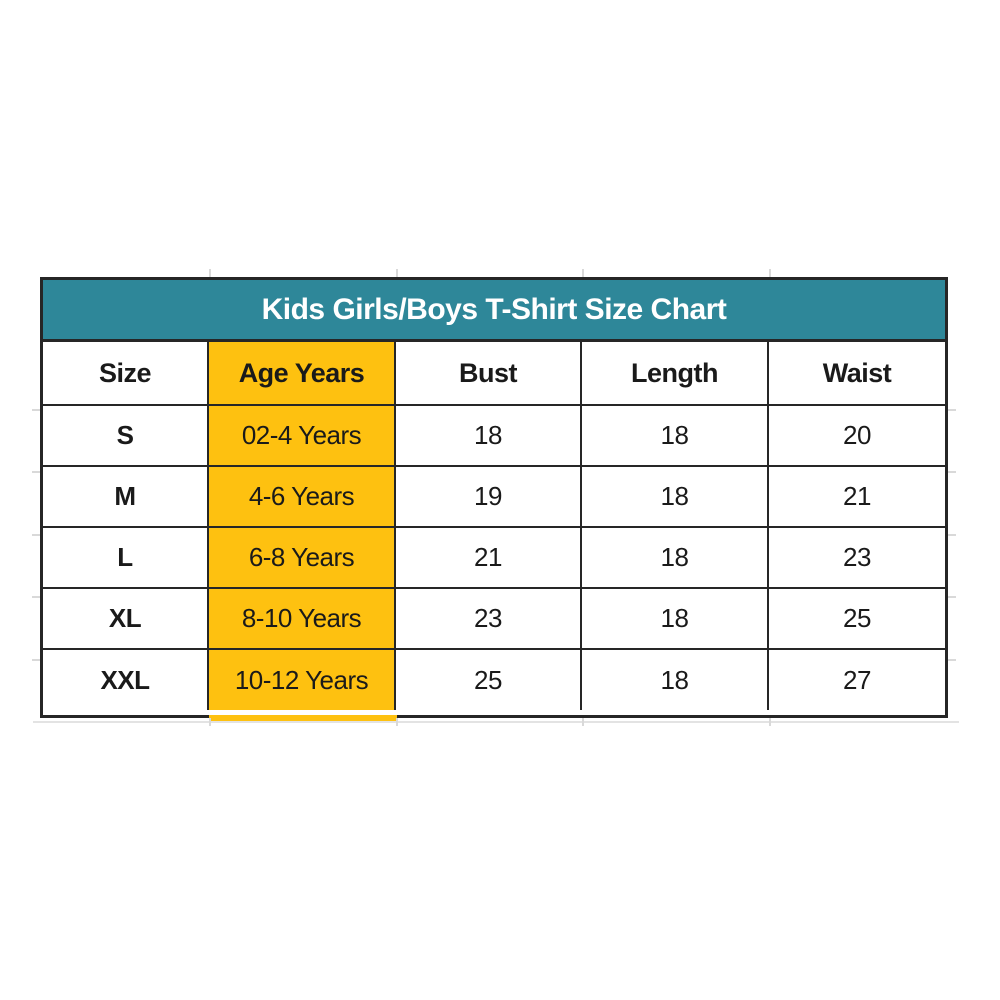 The height and width of the screenshot is (1000, 1000). I want to click on col-header-waist: Waist, so click(856, 374).